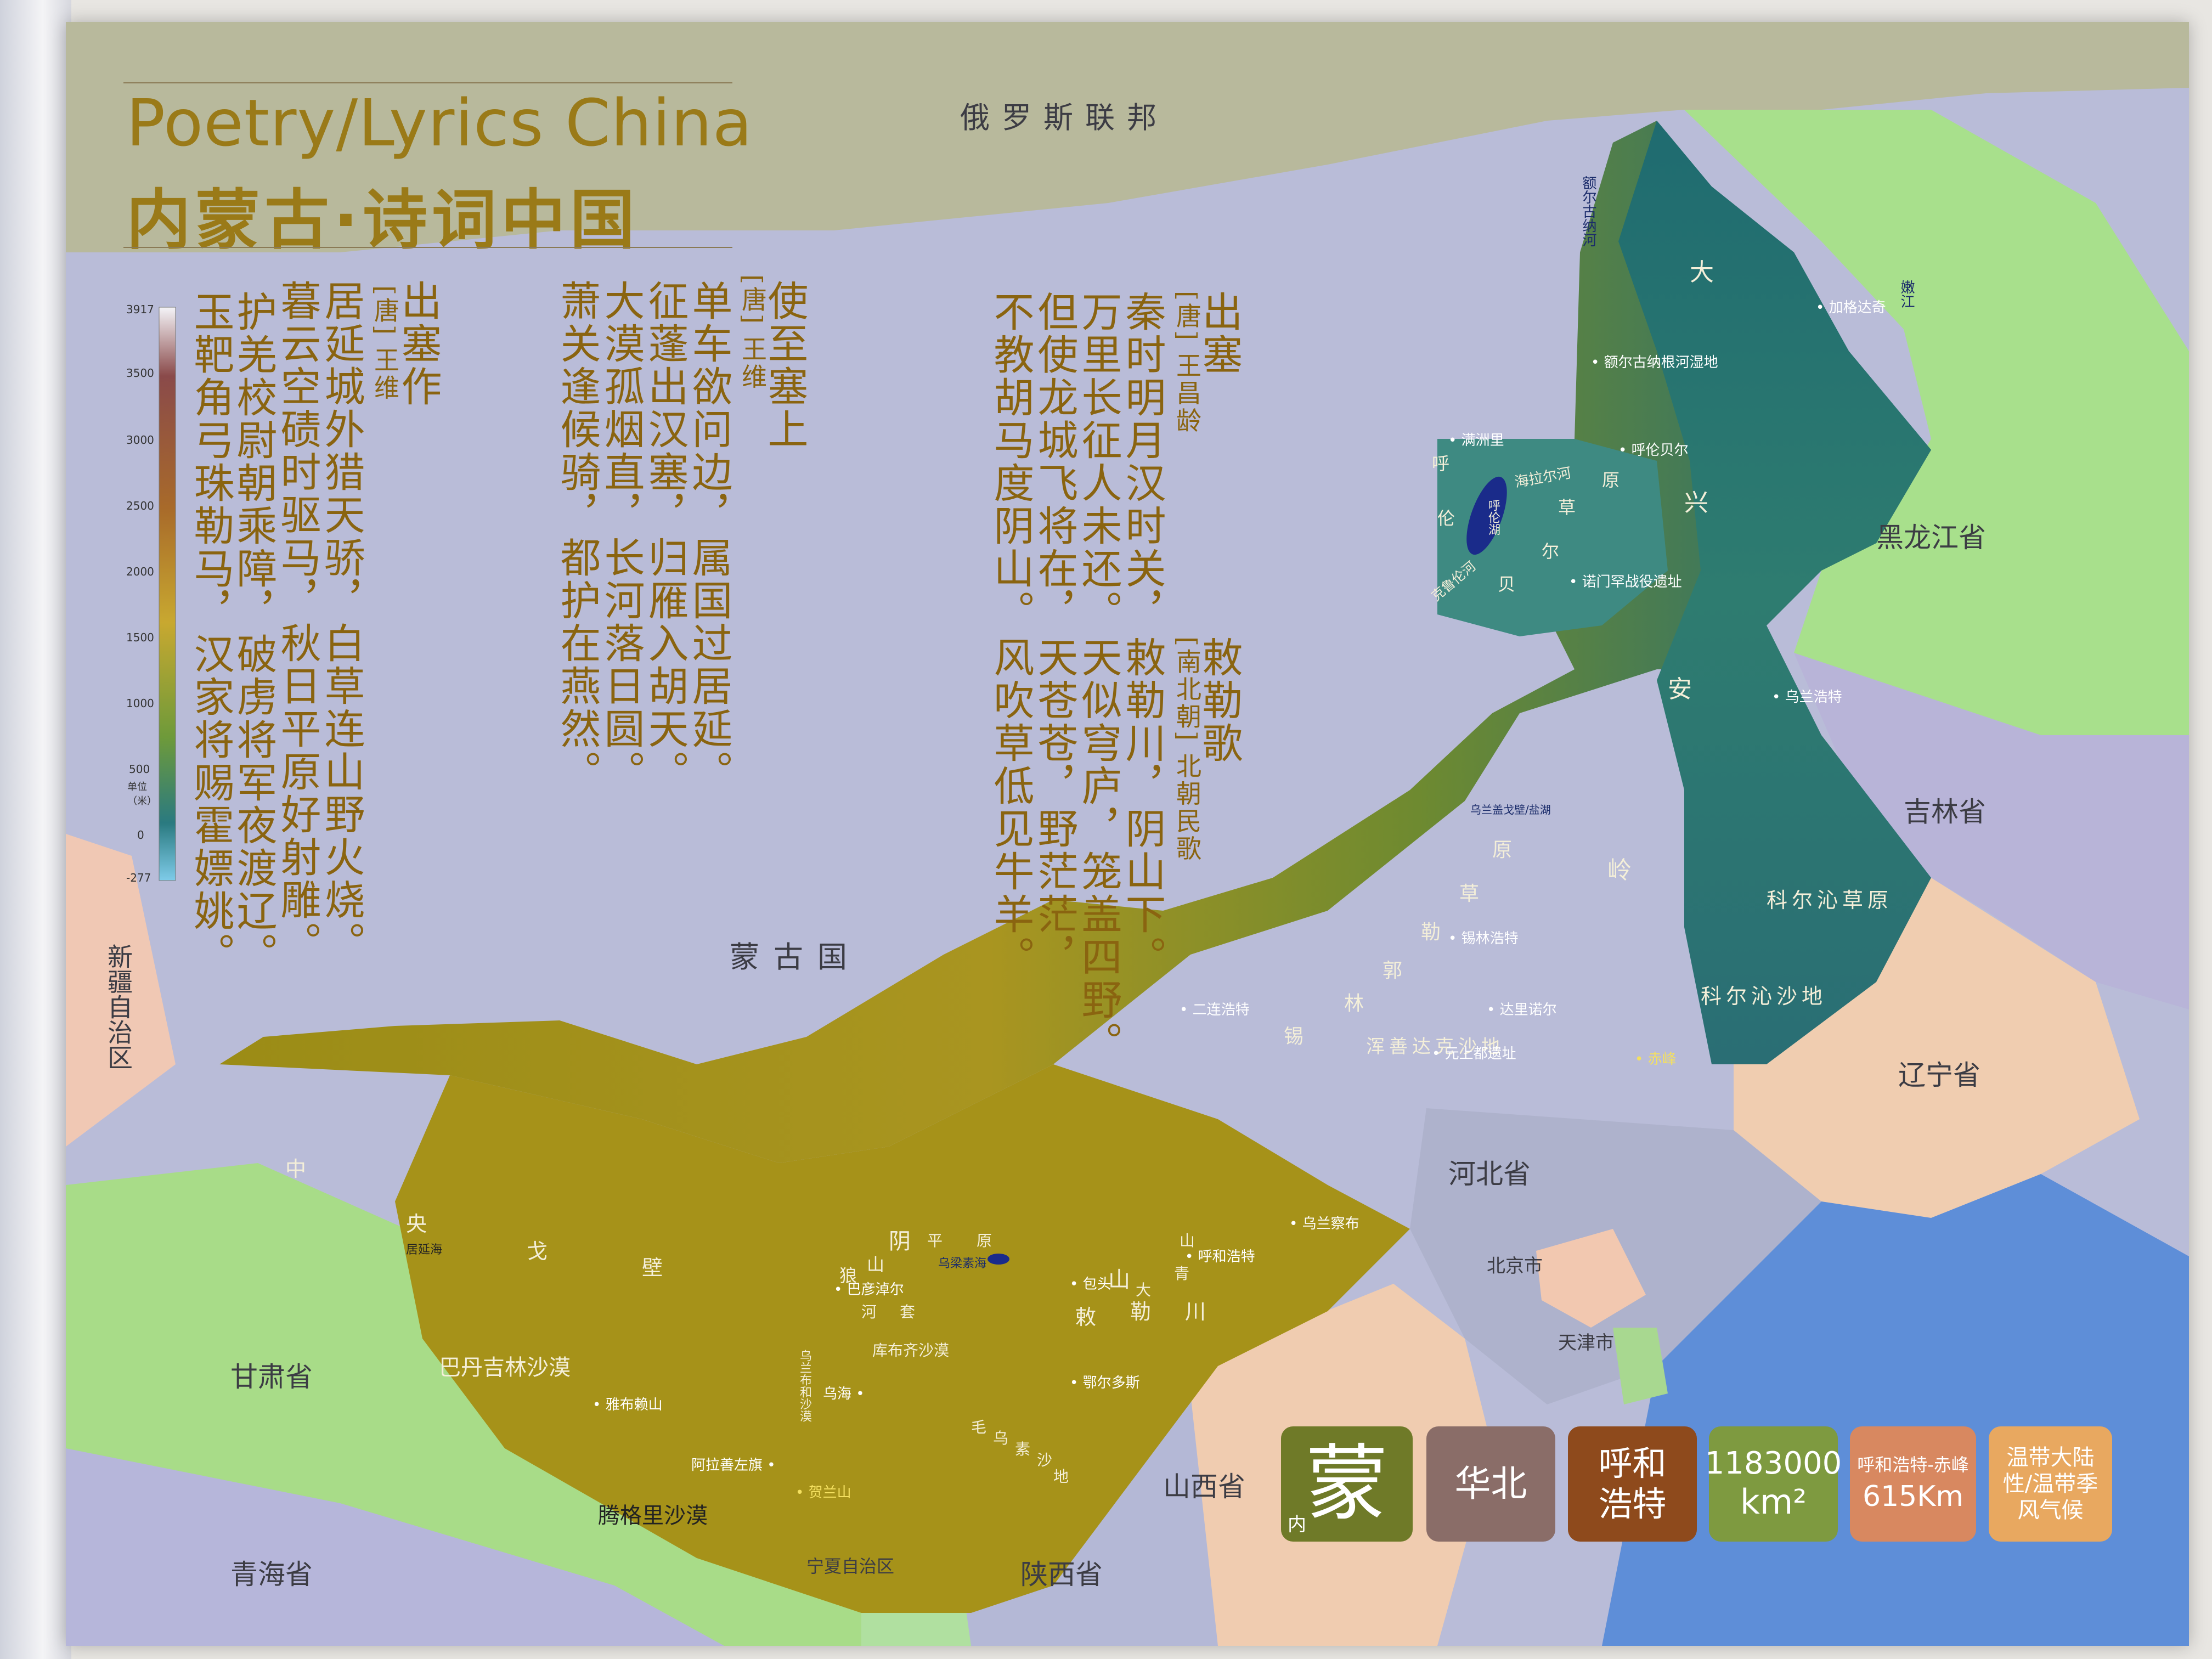  I want to click on poem2-author: [唐] 王维, so click(753, 332).